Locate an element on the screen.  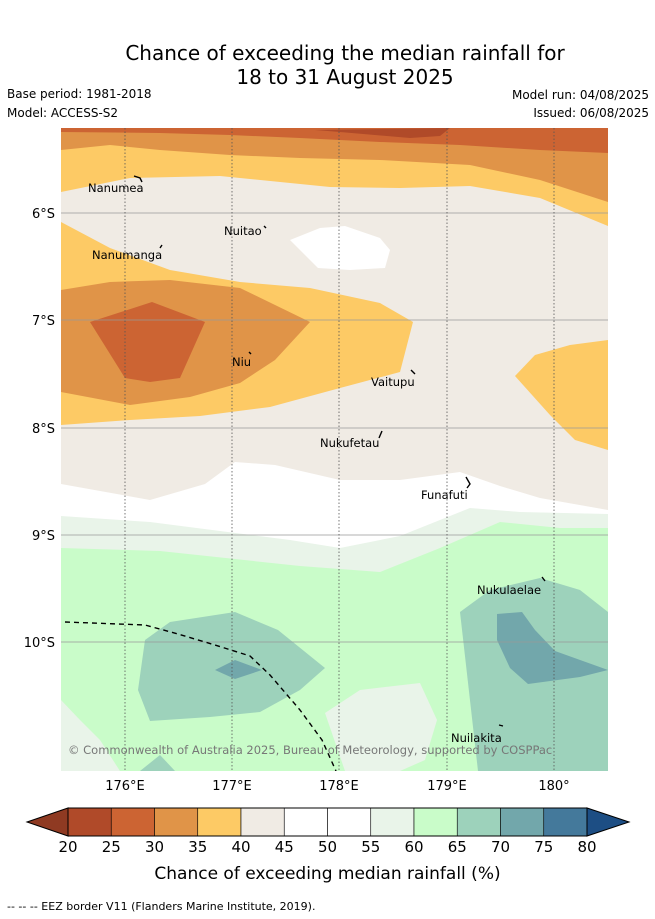
lat-tick-7s: 7°S is located at coordinates (43, 321).